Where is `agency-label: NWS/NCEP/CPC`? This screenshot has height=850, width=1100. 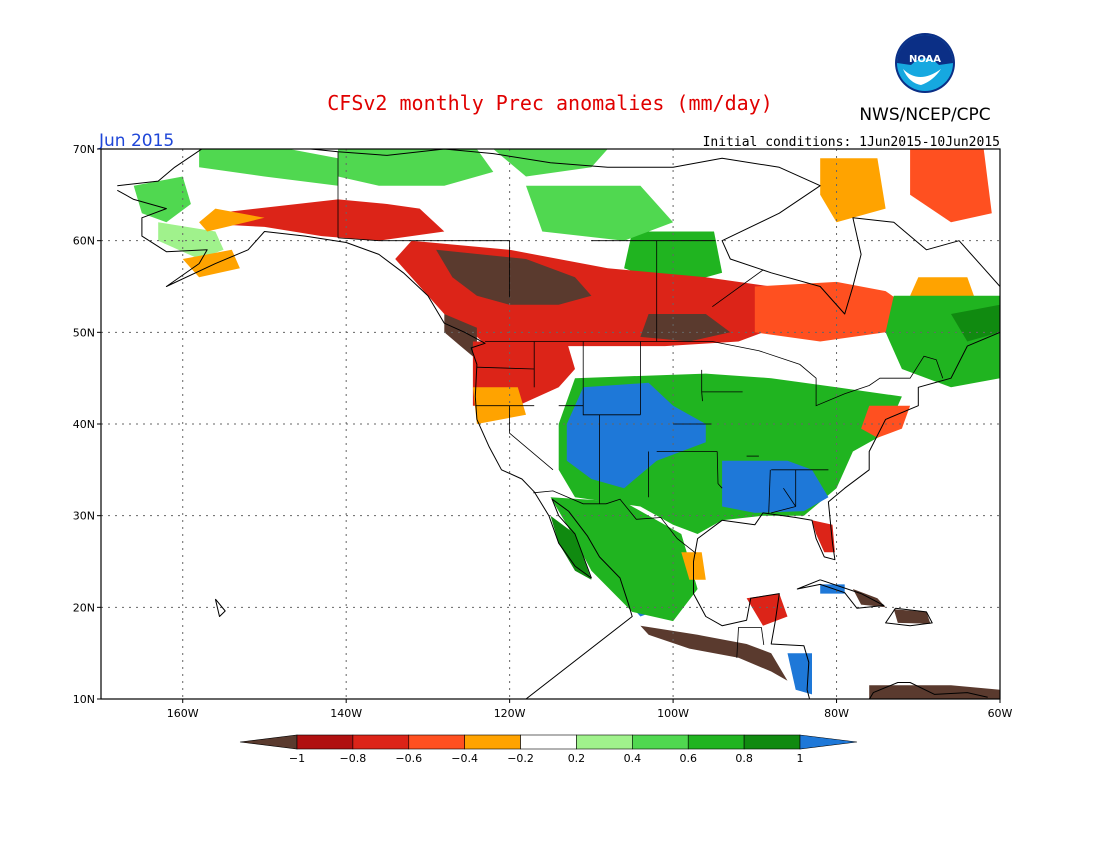 agency-label: NWS/NCEP/CPC is located at coordinates (924, 115).